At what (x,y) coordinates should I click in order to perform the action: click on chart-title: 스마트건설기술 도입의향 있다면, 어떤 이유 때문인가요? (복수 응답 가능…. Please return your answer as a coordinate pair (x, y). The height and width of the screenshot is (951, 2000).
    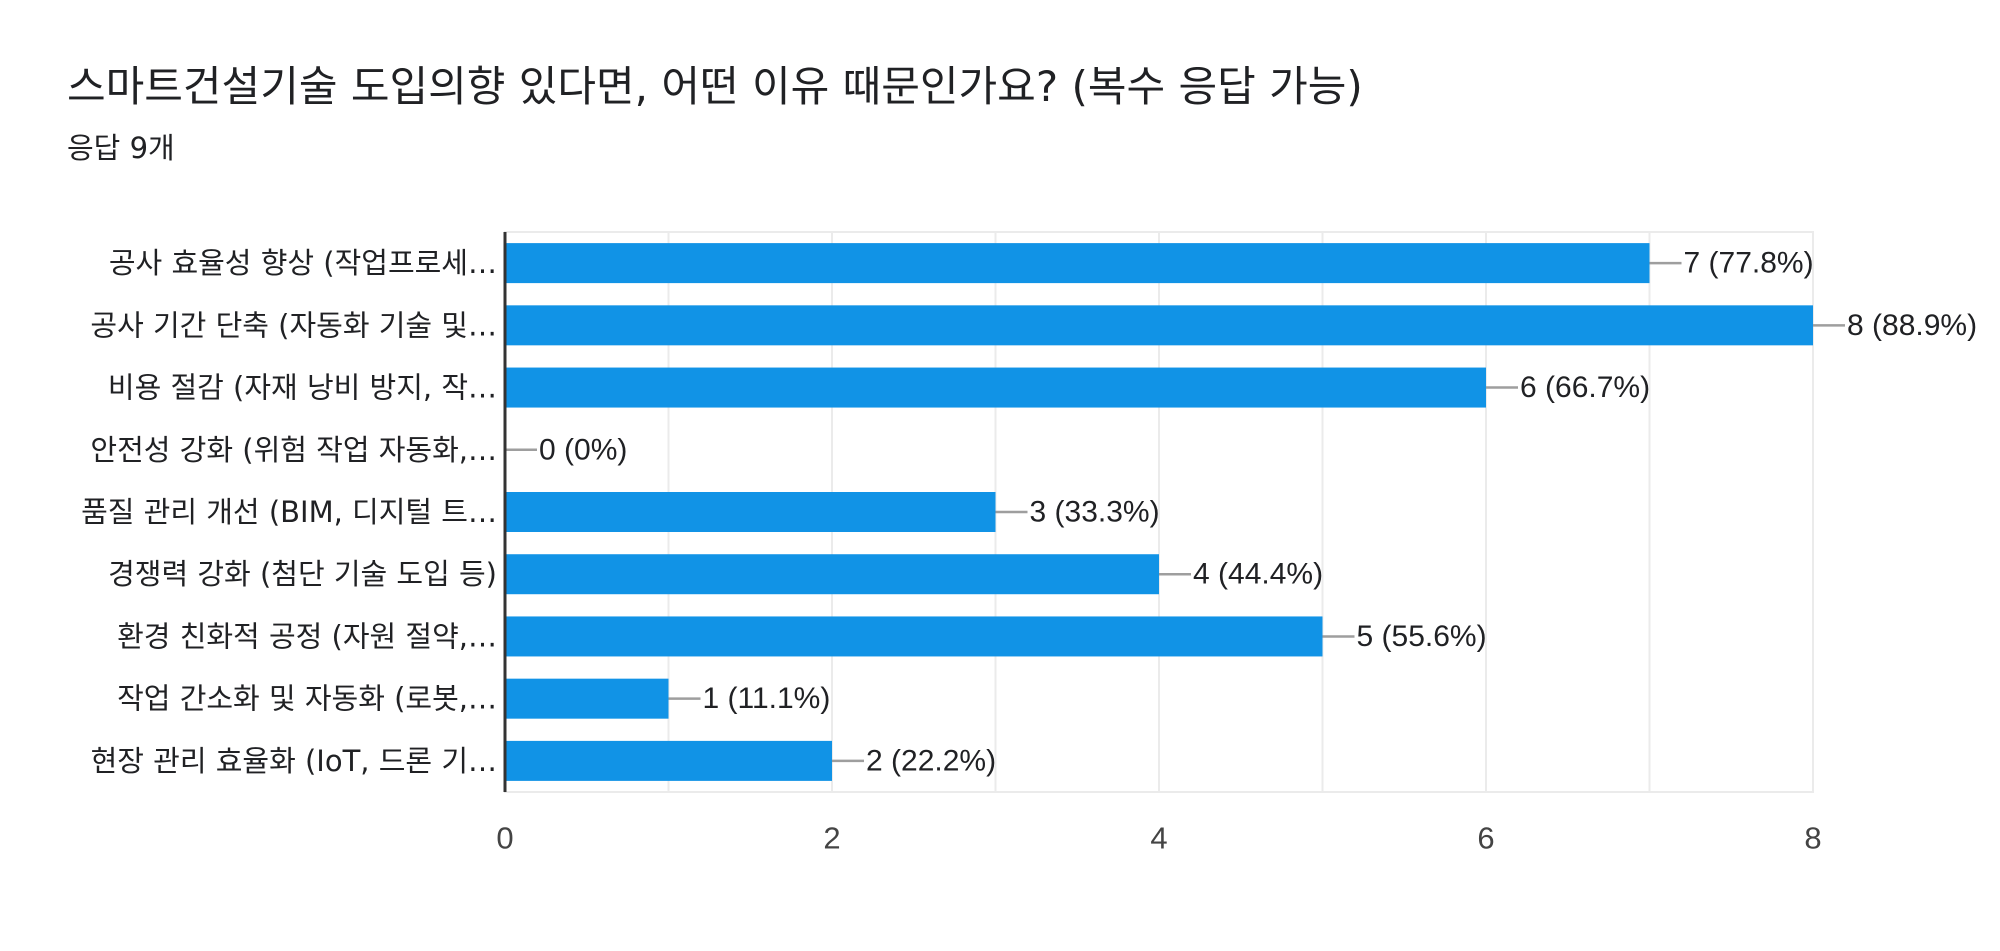
    Looking at the image, I should click on (715, 86).